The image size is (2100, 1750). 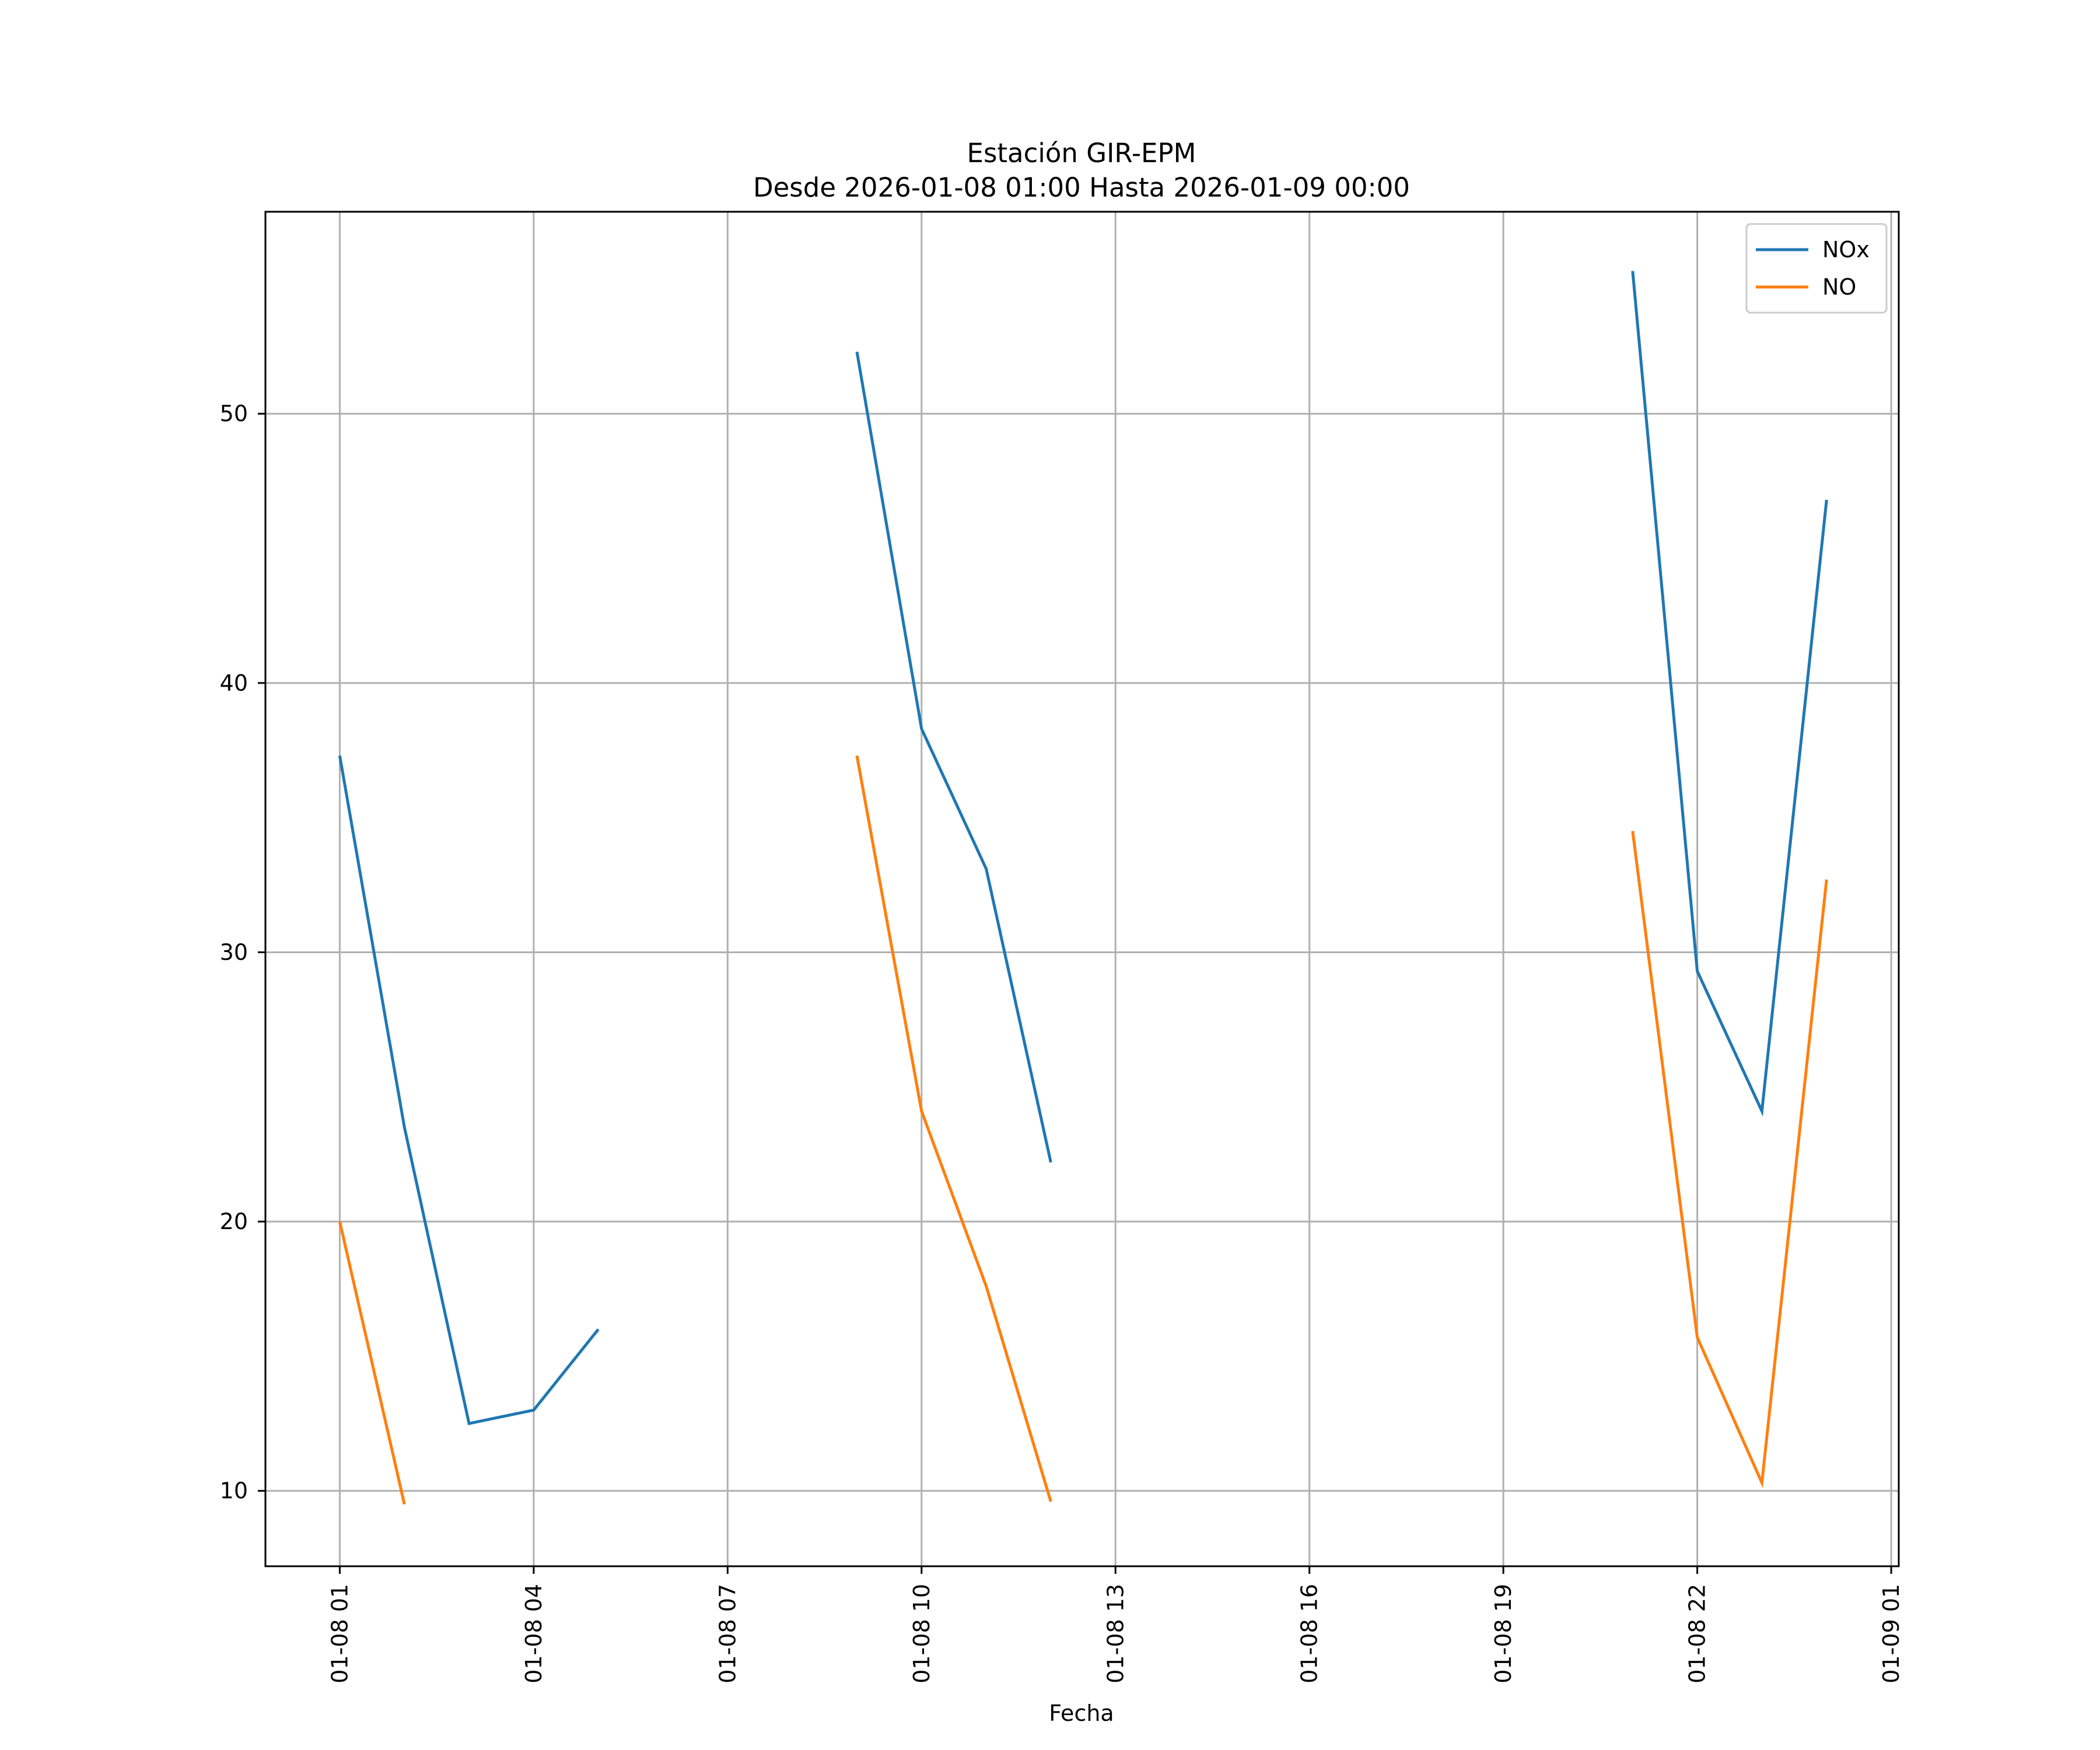 What do you see at coordinates (339, 1634) in the screenshot?
I see `x-tick-label: 01-08 01` at bounding box center [339, 1634].